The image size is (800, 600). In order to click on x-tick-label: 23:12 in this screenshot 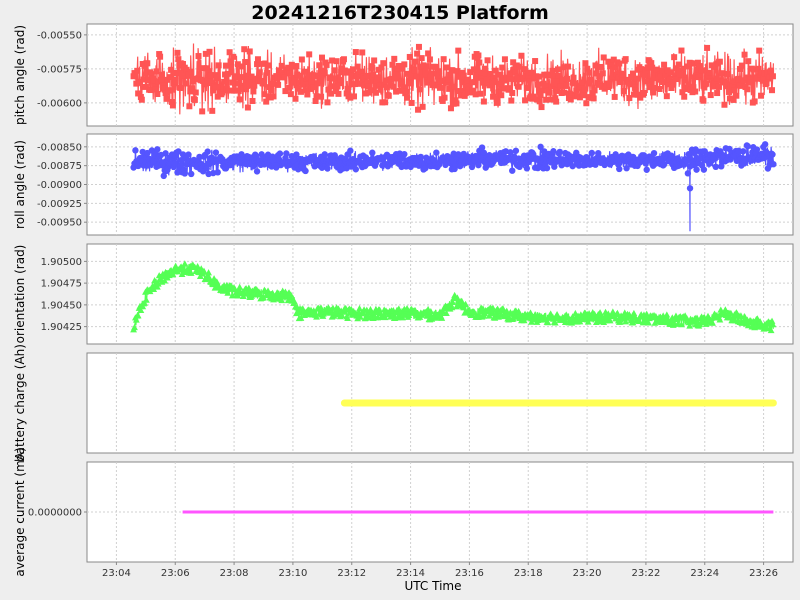, I will do `click(351, 573)`.